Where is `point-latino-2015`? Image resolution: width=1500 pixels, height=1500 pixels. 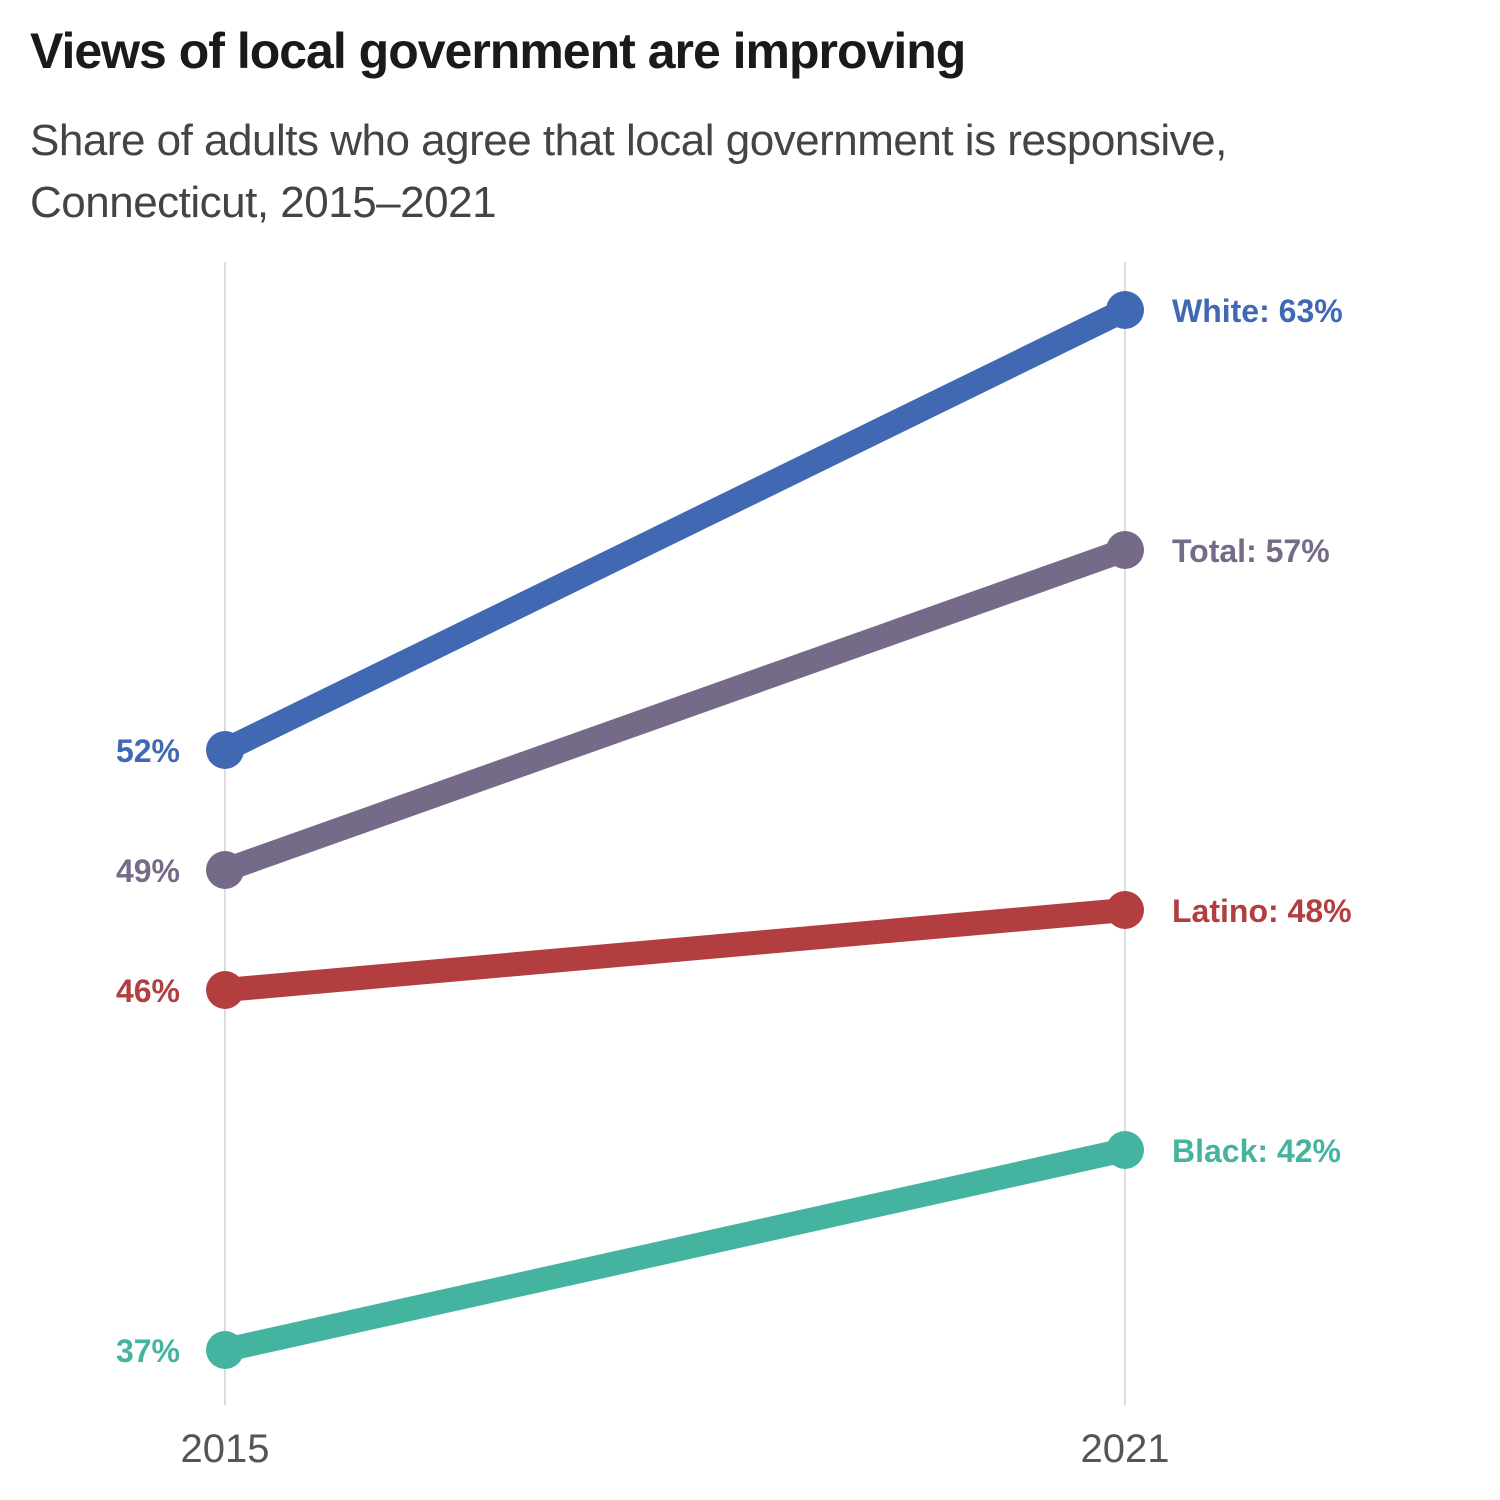 point-latino-2015 is located at coordinates (225, 990).